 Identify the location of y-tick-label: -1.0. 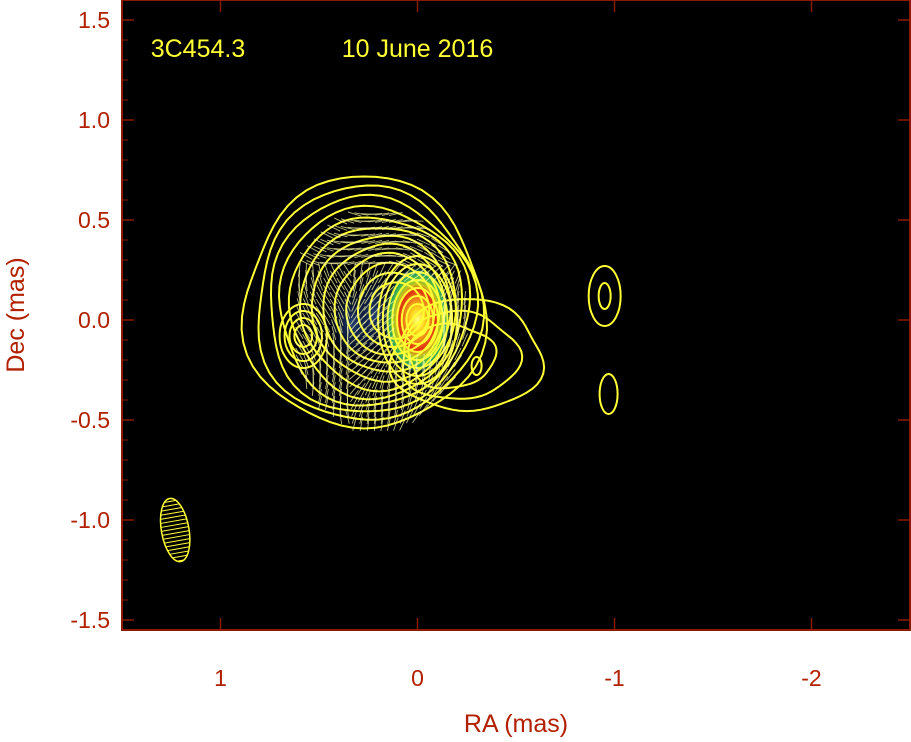
(90, 520).